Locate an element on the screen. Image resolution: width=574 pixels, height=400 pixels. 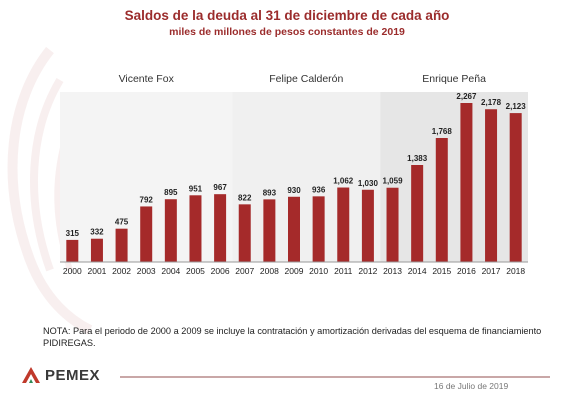
x-tick-label: 2013 is located at coordinates (392, 271).